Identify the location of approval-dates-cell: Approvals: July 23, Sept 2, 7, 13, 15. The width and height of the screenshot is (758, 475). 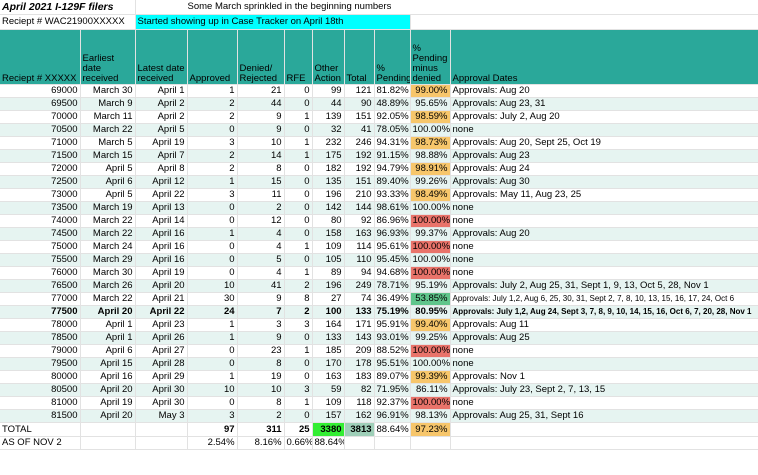
(604, 390).